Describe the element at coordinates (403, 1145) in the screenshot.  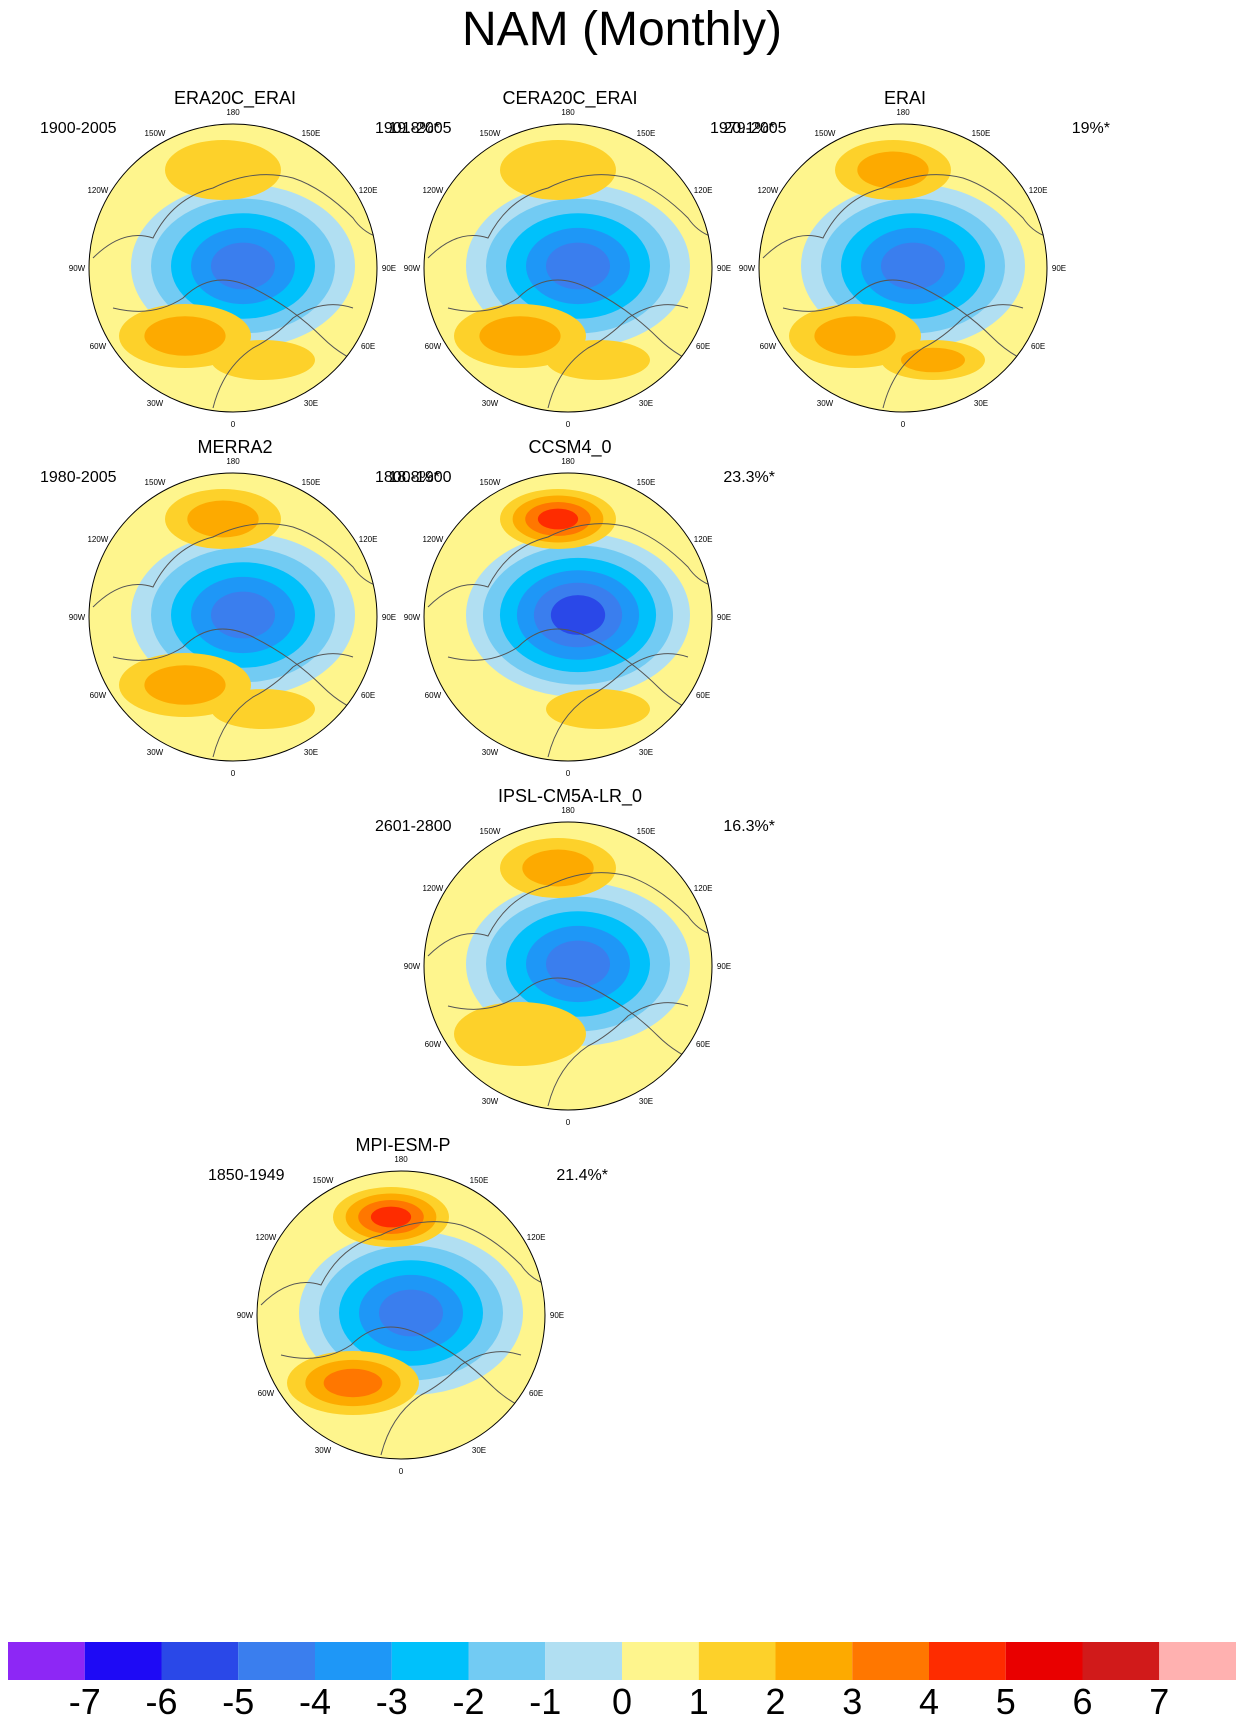
I see `panel-title: MPI-ESM-P` at that location.